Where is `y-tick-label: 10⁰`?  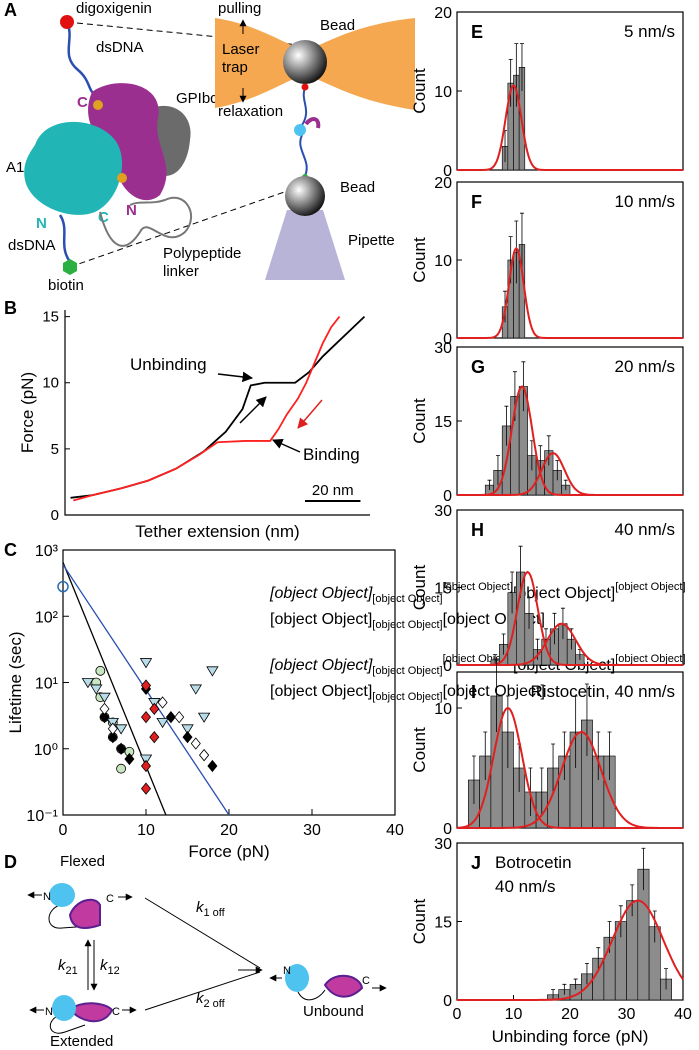
y-tick-label: 10⁰ is located at coordinates (46, 750).